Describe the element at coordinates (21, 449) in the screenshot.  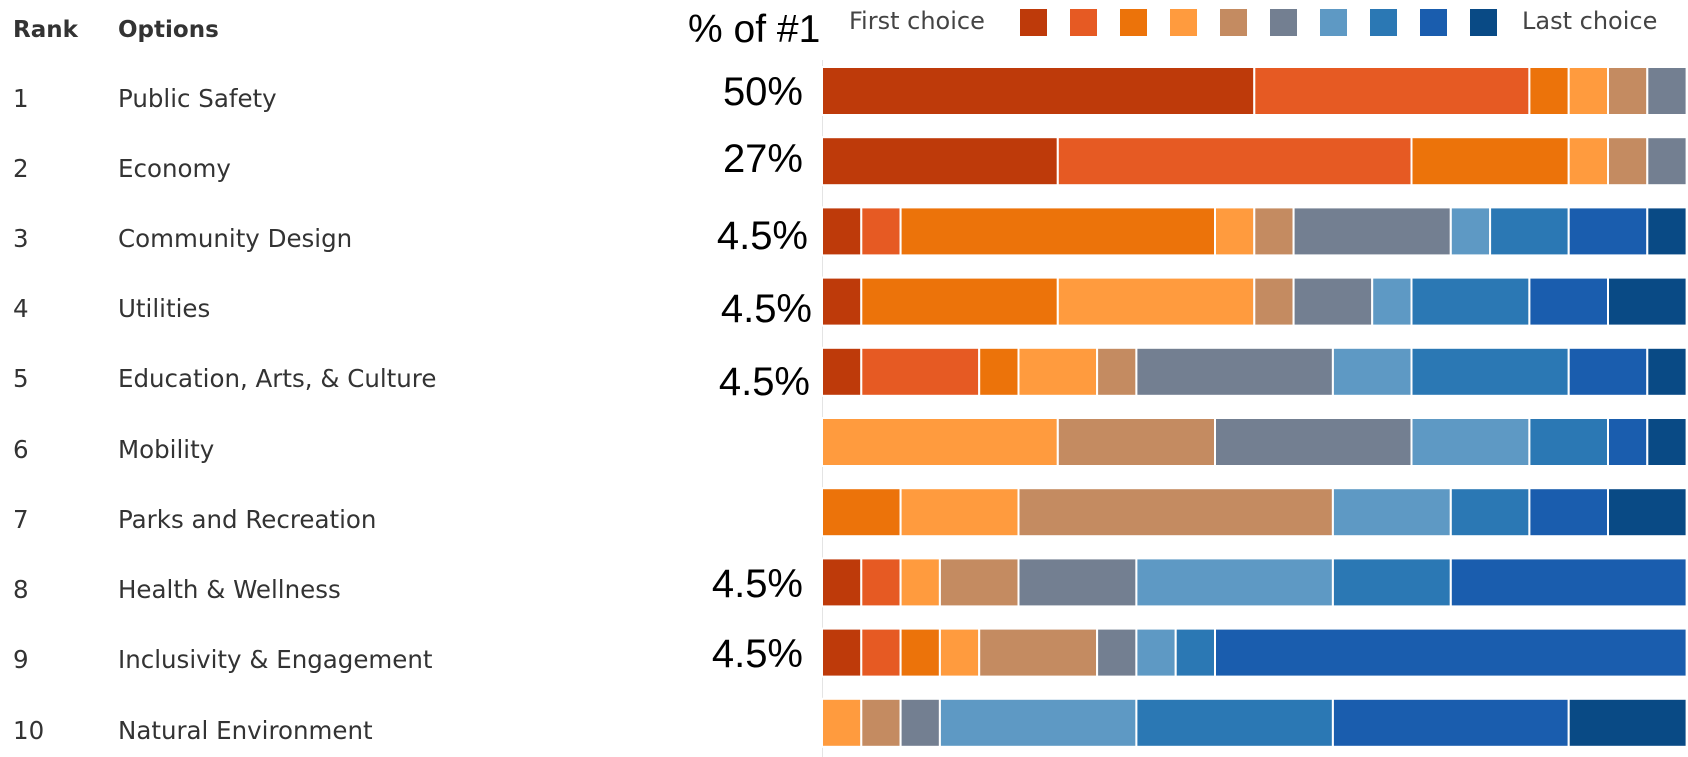
I see `rank-number: 6` at that location.